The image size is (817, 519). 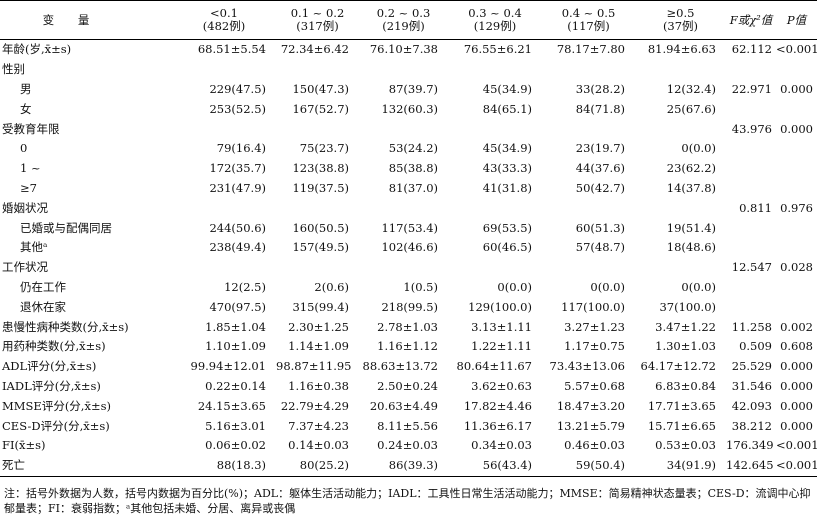 What do you see at coordinates (25, 207) in the screenshot?
I see `row-label: 婚姻状况` at bounding box center [25, 207].